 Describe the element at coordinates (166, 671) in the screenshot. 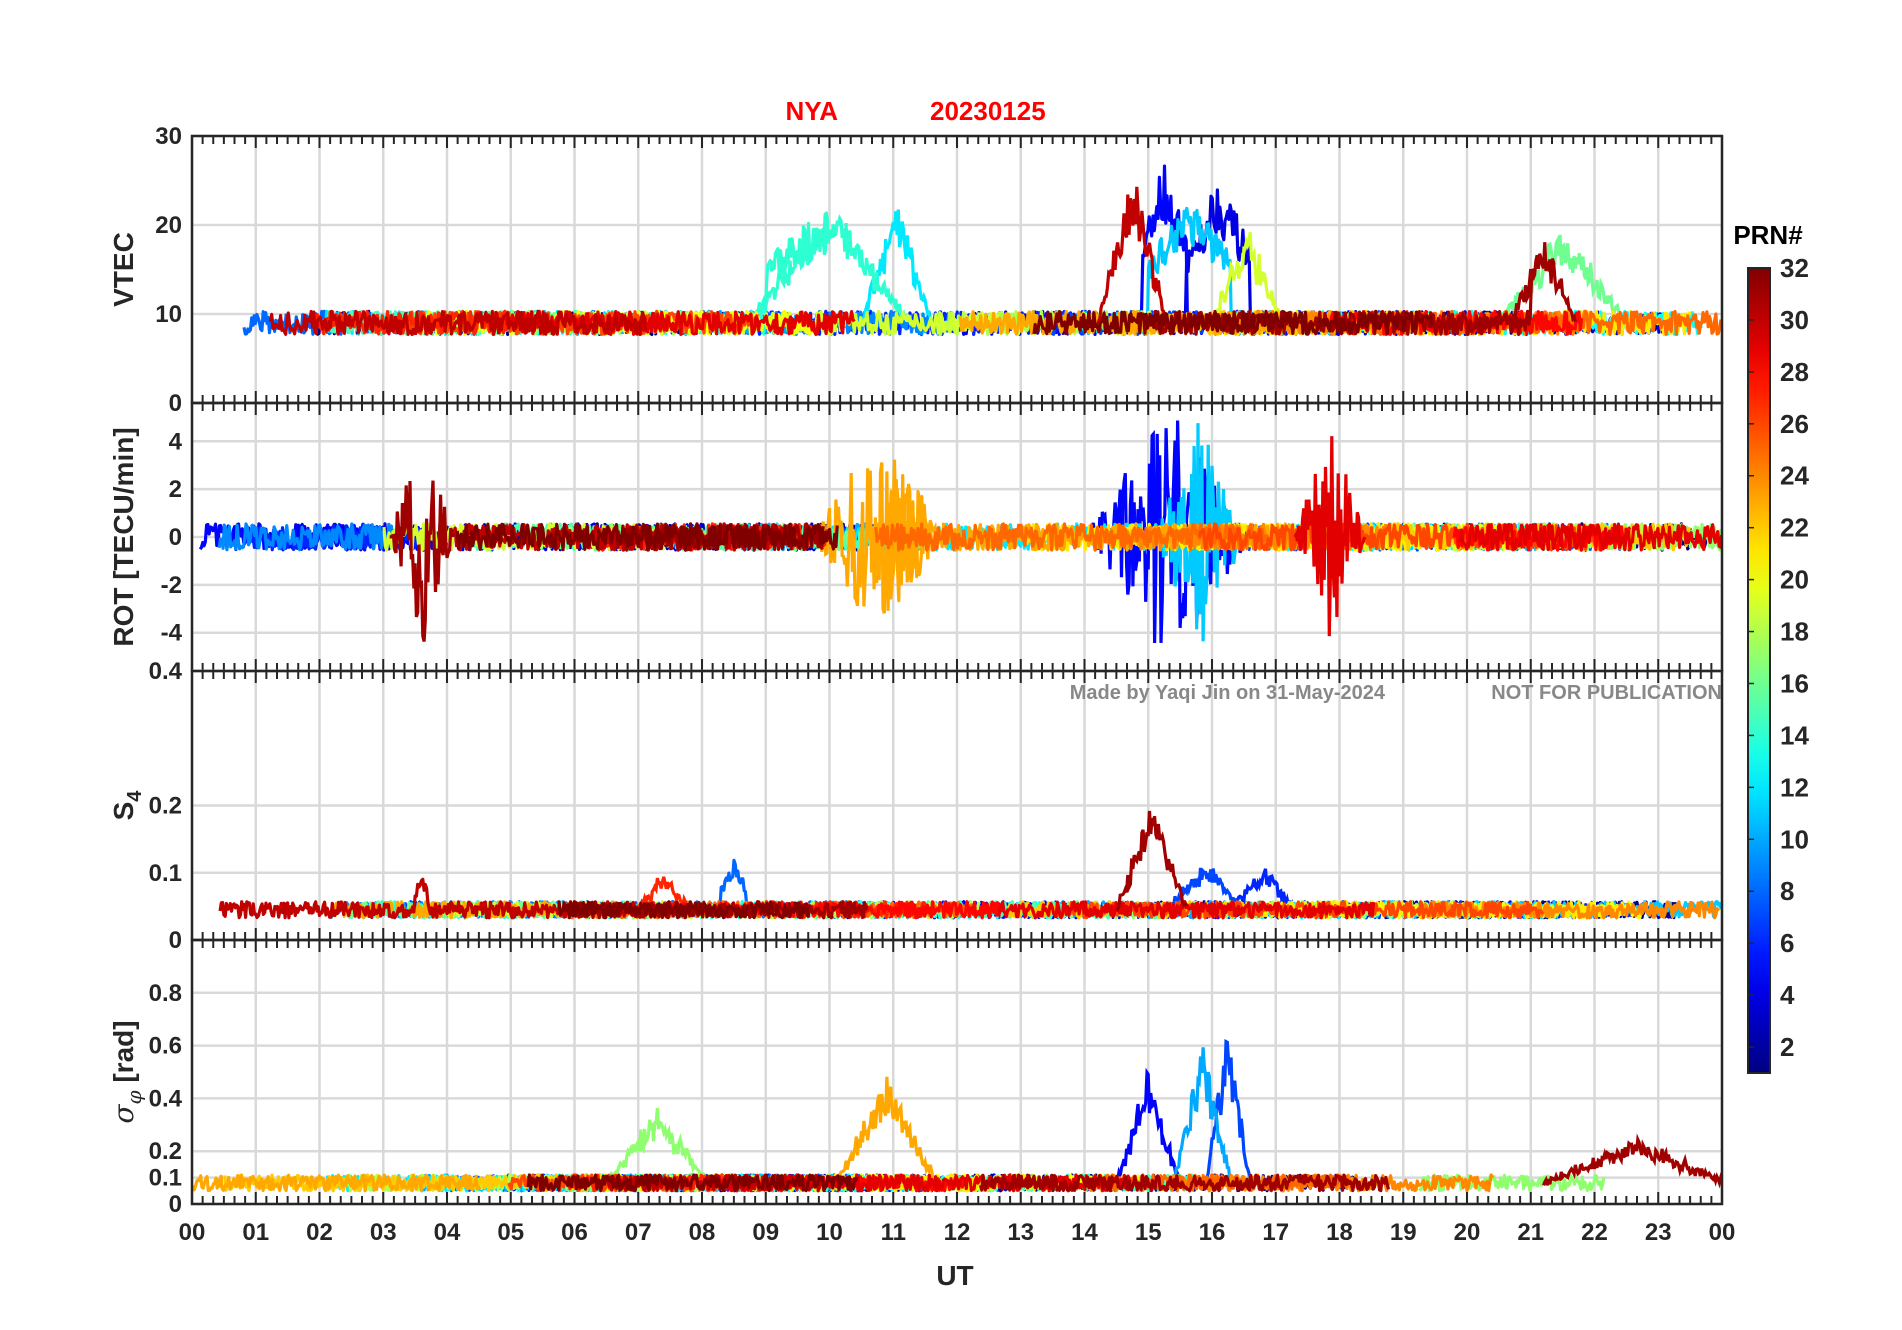

I see `s4-ytick-label: 0.4` at that location.